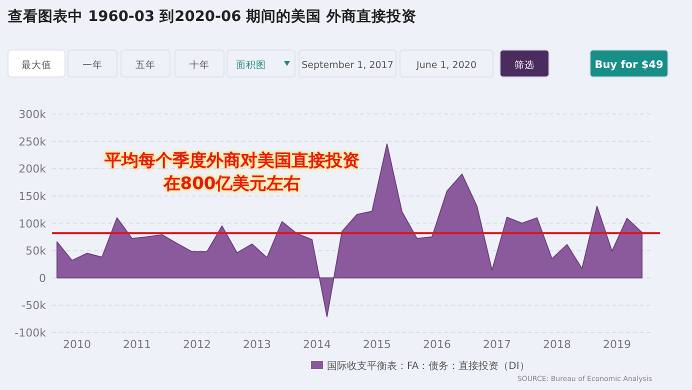  What do you see at coordinates (199, 64) in the screenshot?
I see `button: 十年` at bounding box center [199, 64].